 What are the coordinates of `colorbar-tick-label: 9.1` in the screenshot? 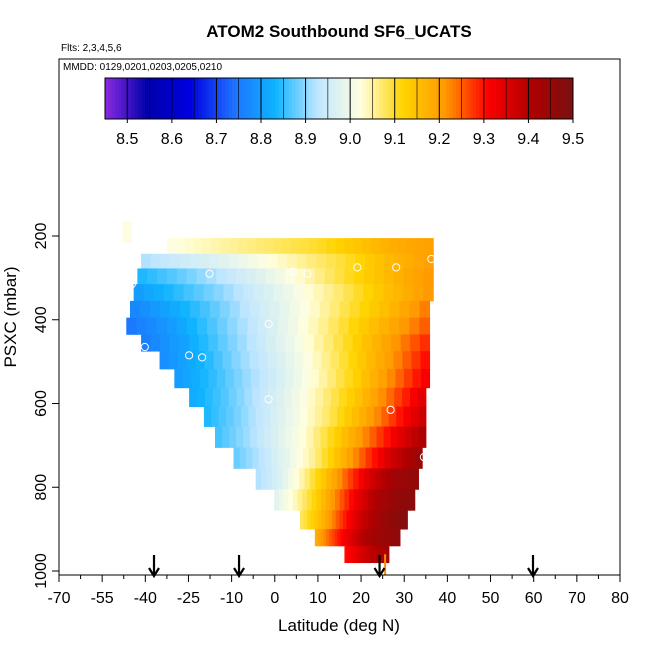 It's located at (395, 139).